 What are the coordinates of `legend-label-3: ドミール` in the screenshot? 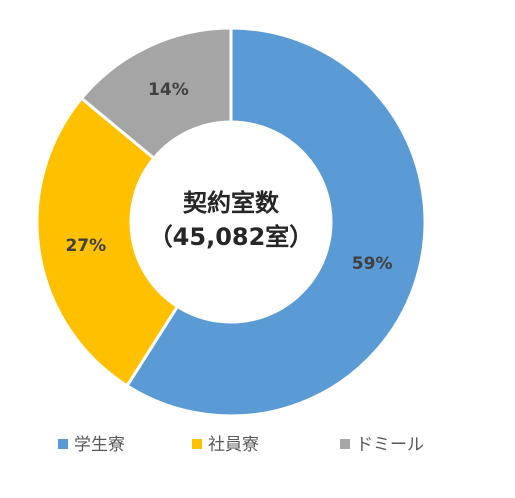 It's located at (390, 445).